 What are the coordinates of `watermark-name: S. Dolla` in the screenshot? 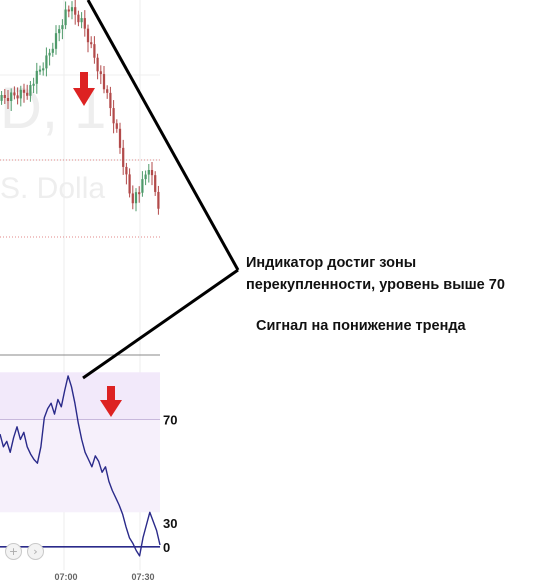 It's located at (52, 188).